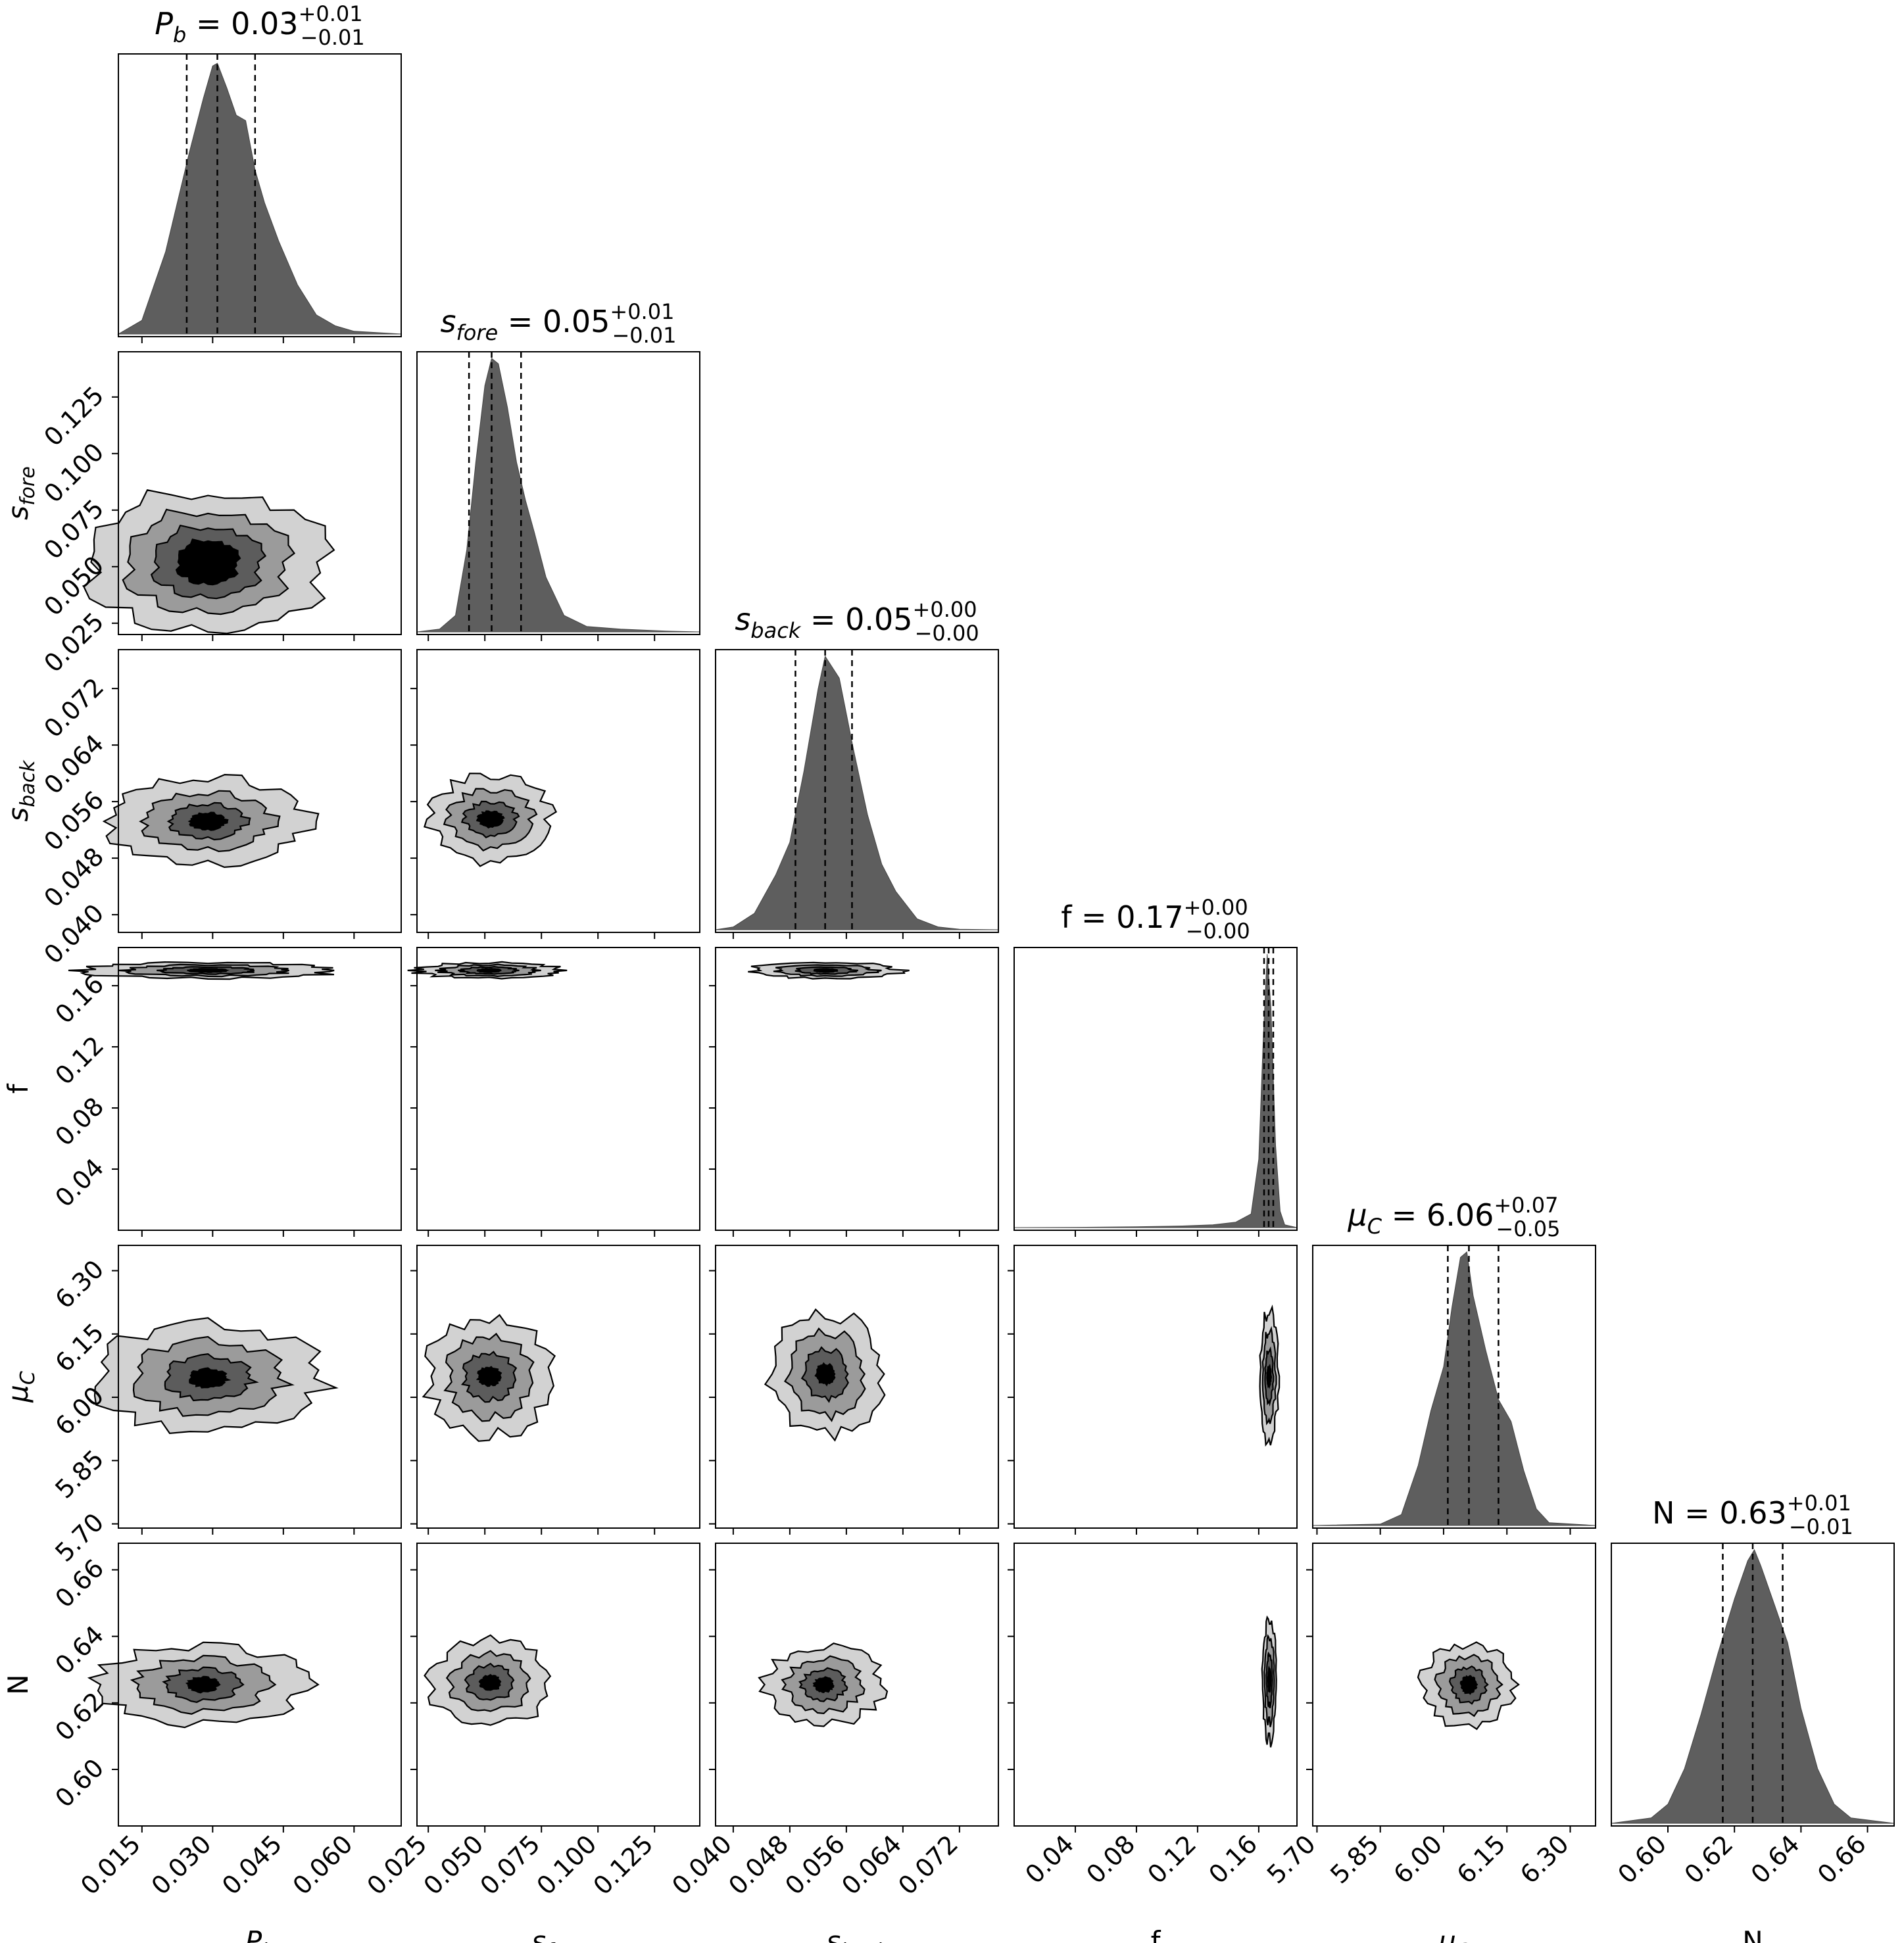 This screenshot has height=1943, width=1904. What do you see at coordinates (1233, 1859) in the screenshot?
I see `x-tick-label: 0.16` at bounding box center [1233, 1859].